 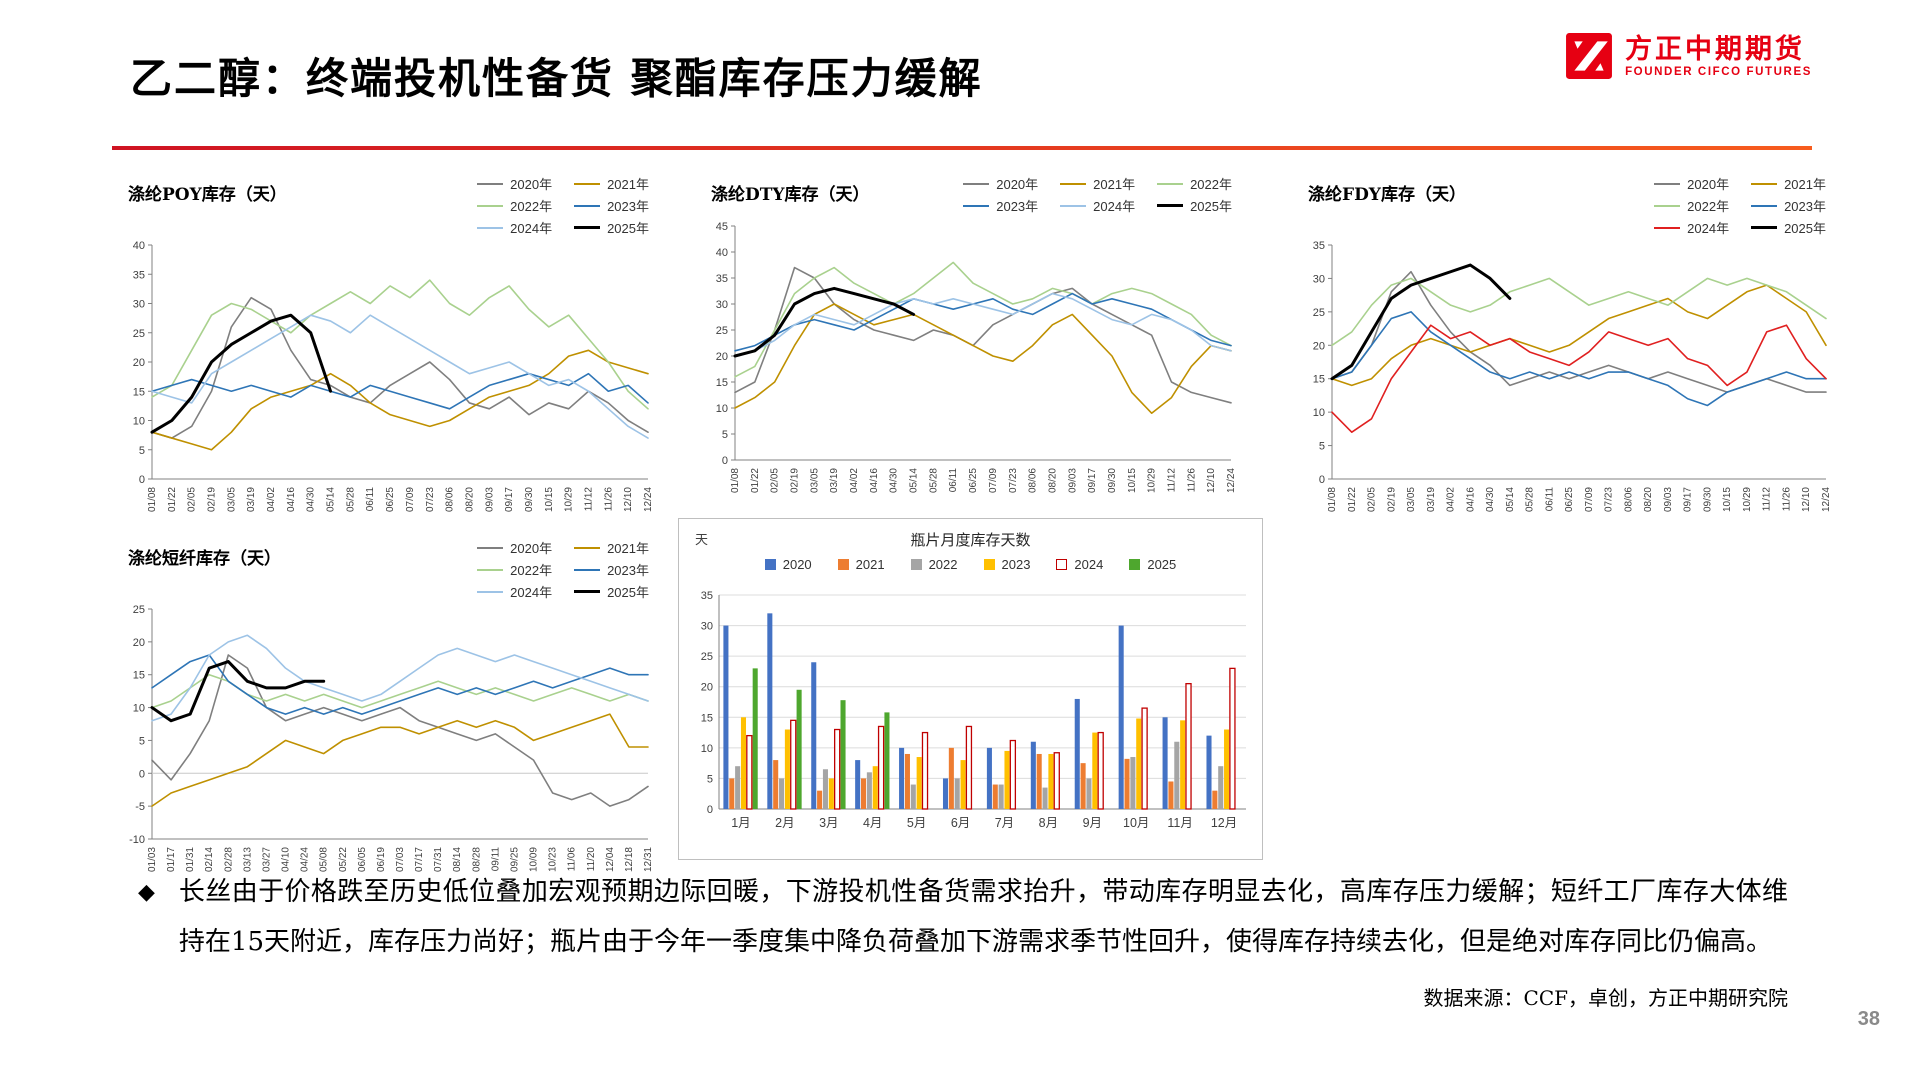 What do you see at coordinates (1004, 823) in the screenshot?
I see `svg-text: 7月` at bounding box center [1004, 823].